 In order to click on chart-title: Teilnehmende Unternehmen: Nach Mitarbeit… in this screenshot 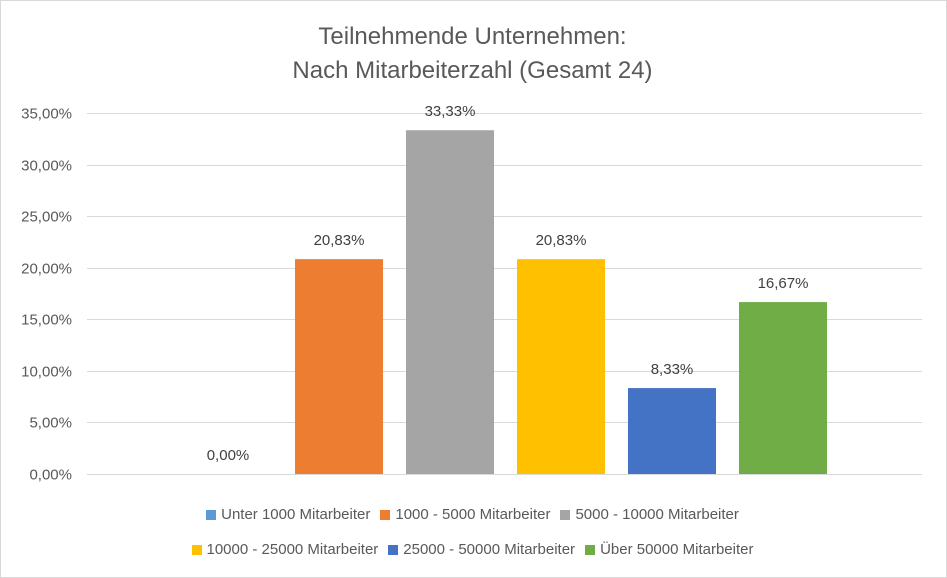, I will do `click(472, 54)`.